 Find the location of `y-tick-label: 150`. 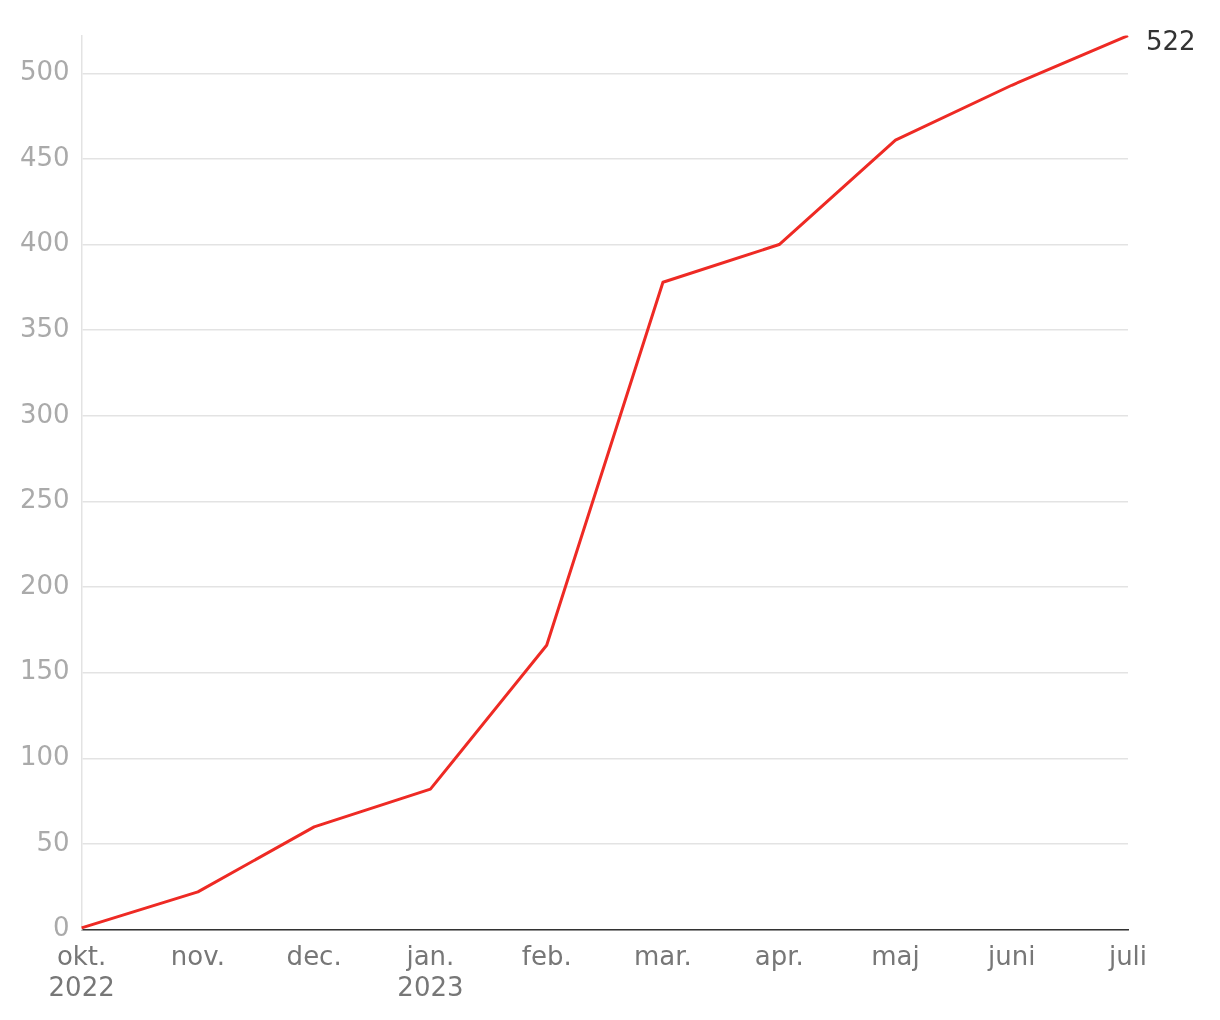

y-tick-label: 150 is located at coordinates (44, 670).